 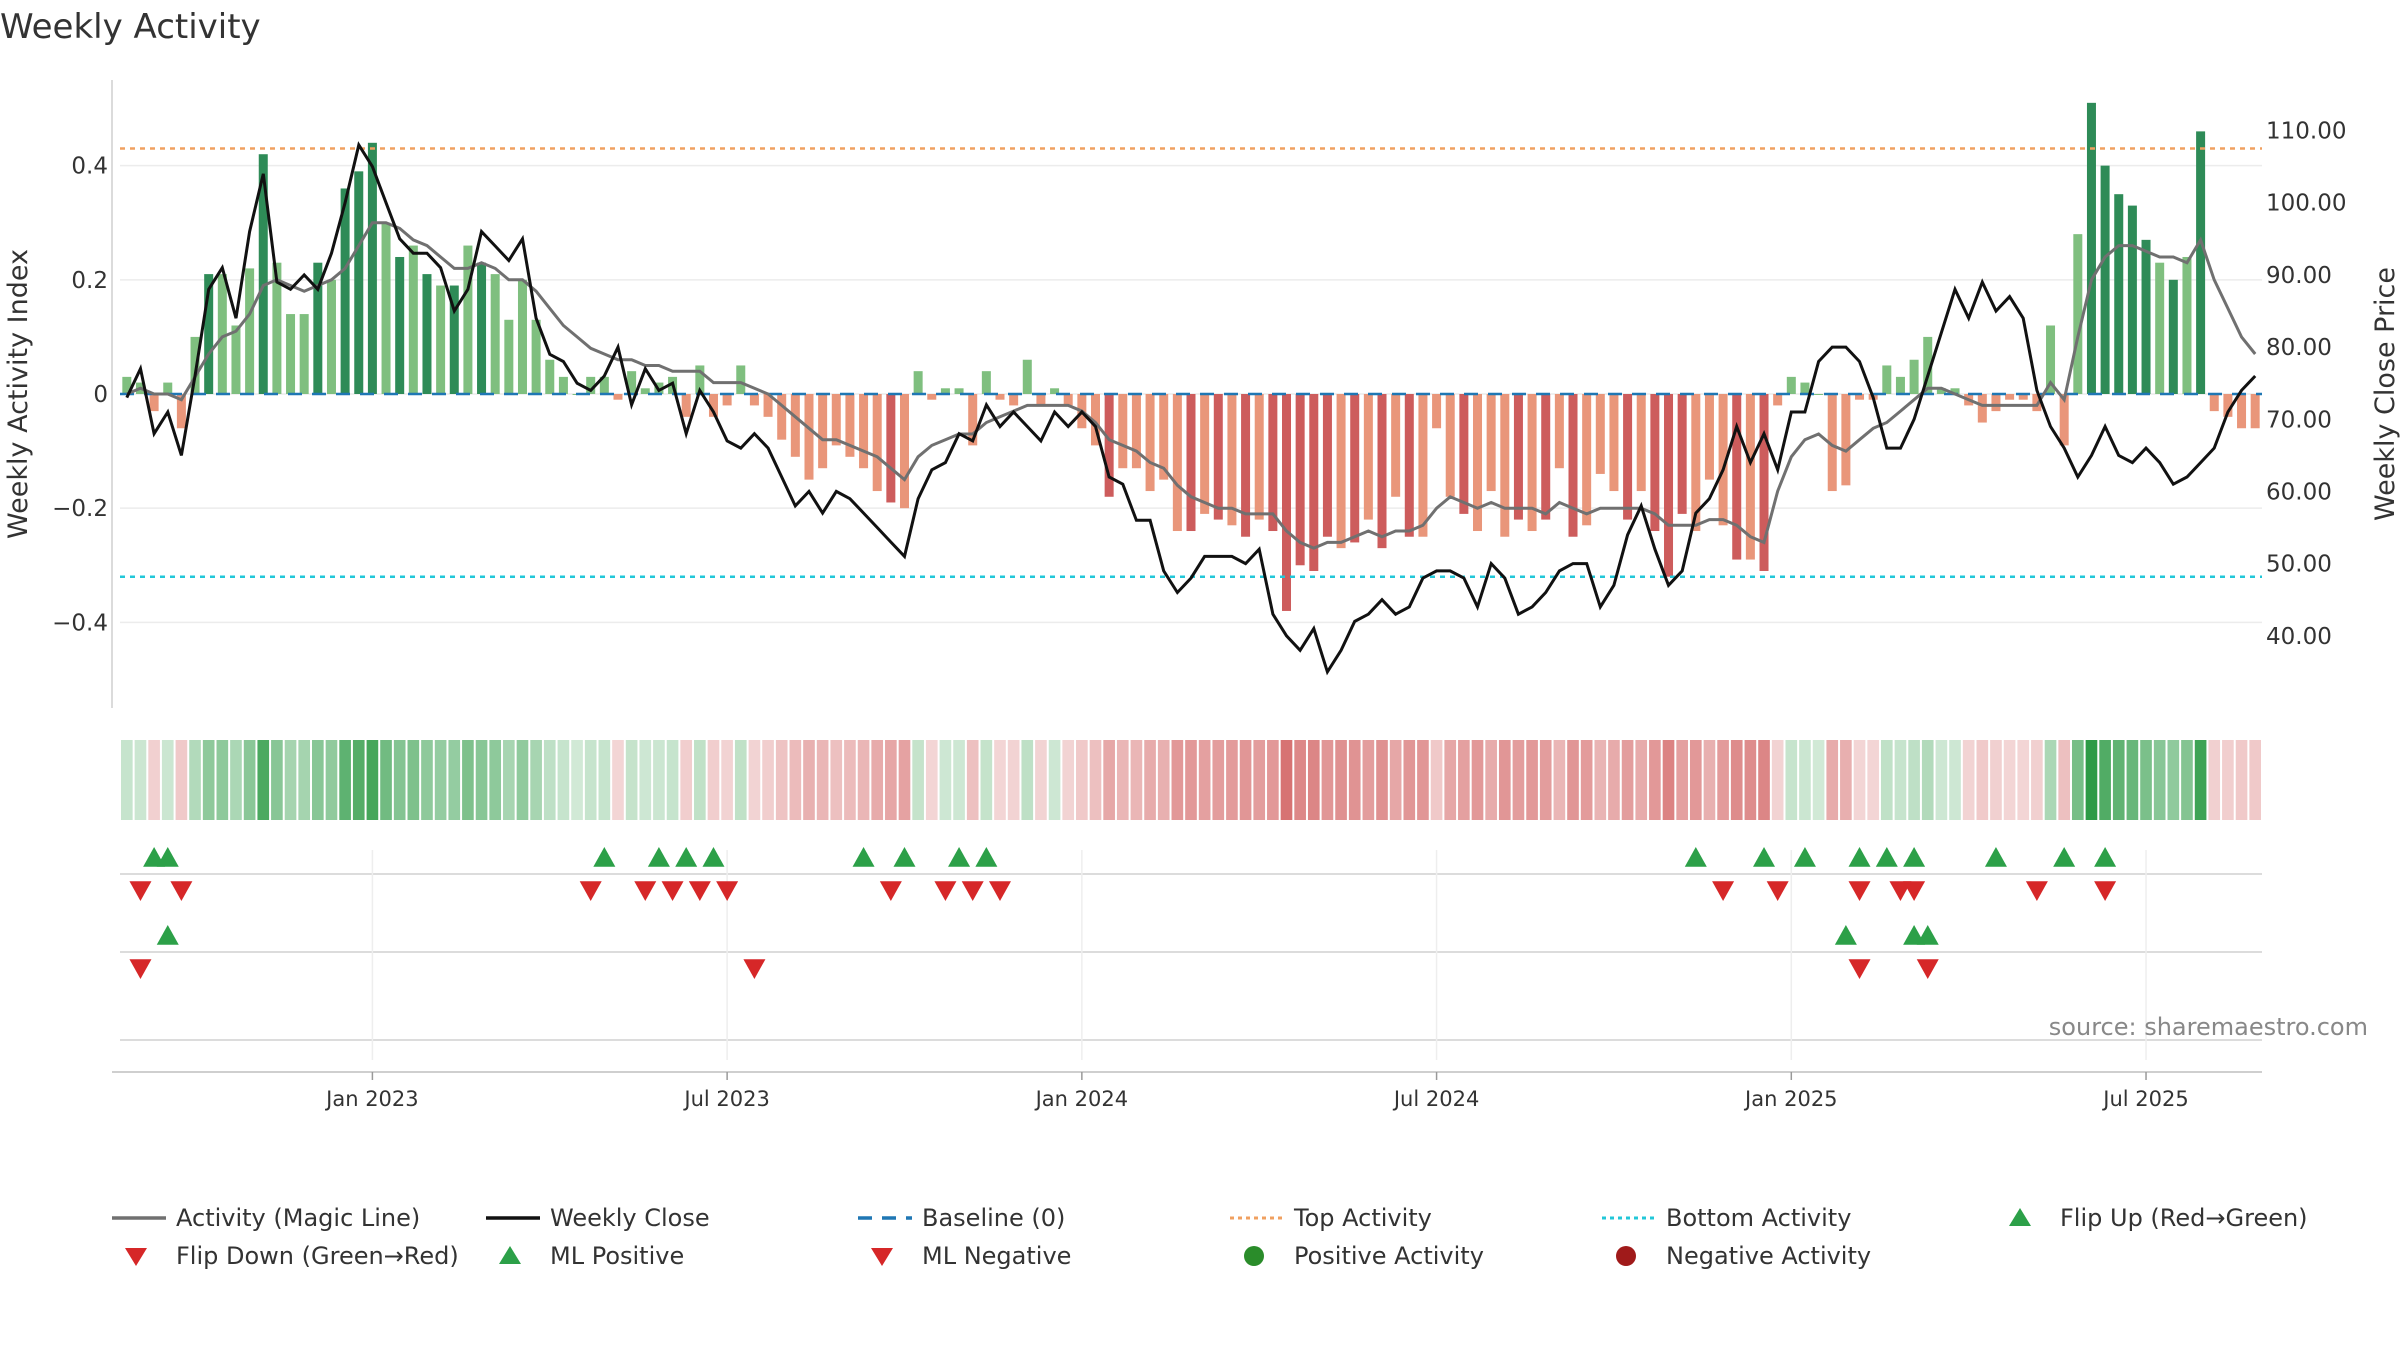 What do you see at coordinates (298, 1218) in the screenshot?
I see `legend-label: Activity (Magic Line)` at bounding box center [298, 1218].